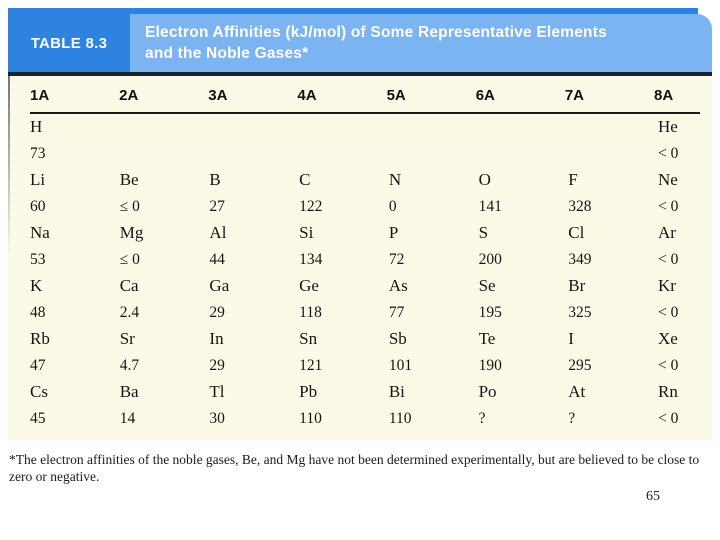  Describe the element at coordinates (577, 391) in the screenshot. I see `element-symbol: At` at that location.